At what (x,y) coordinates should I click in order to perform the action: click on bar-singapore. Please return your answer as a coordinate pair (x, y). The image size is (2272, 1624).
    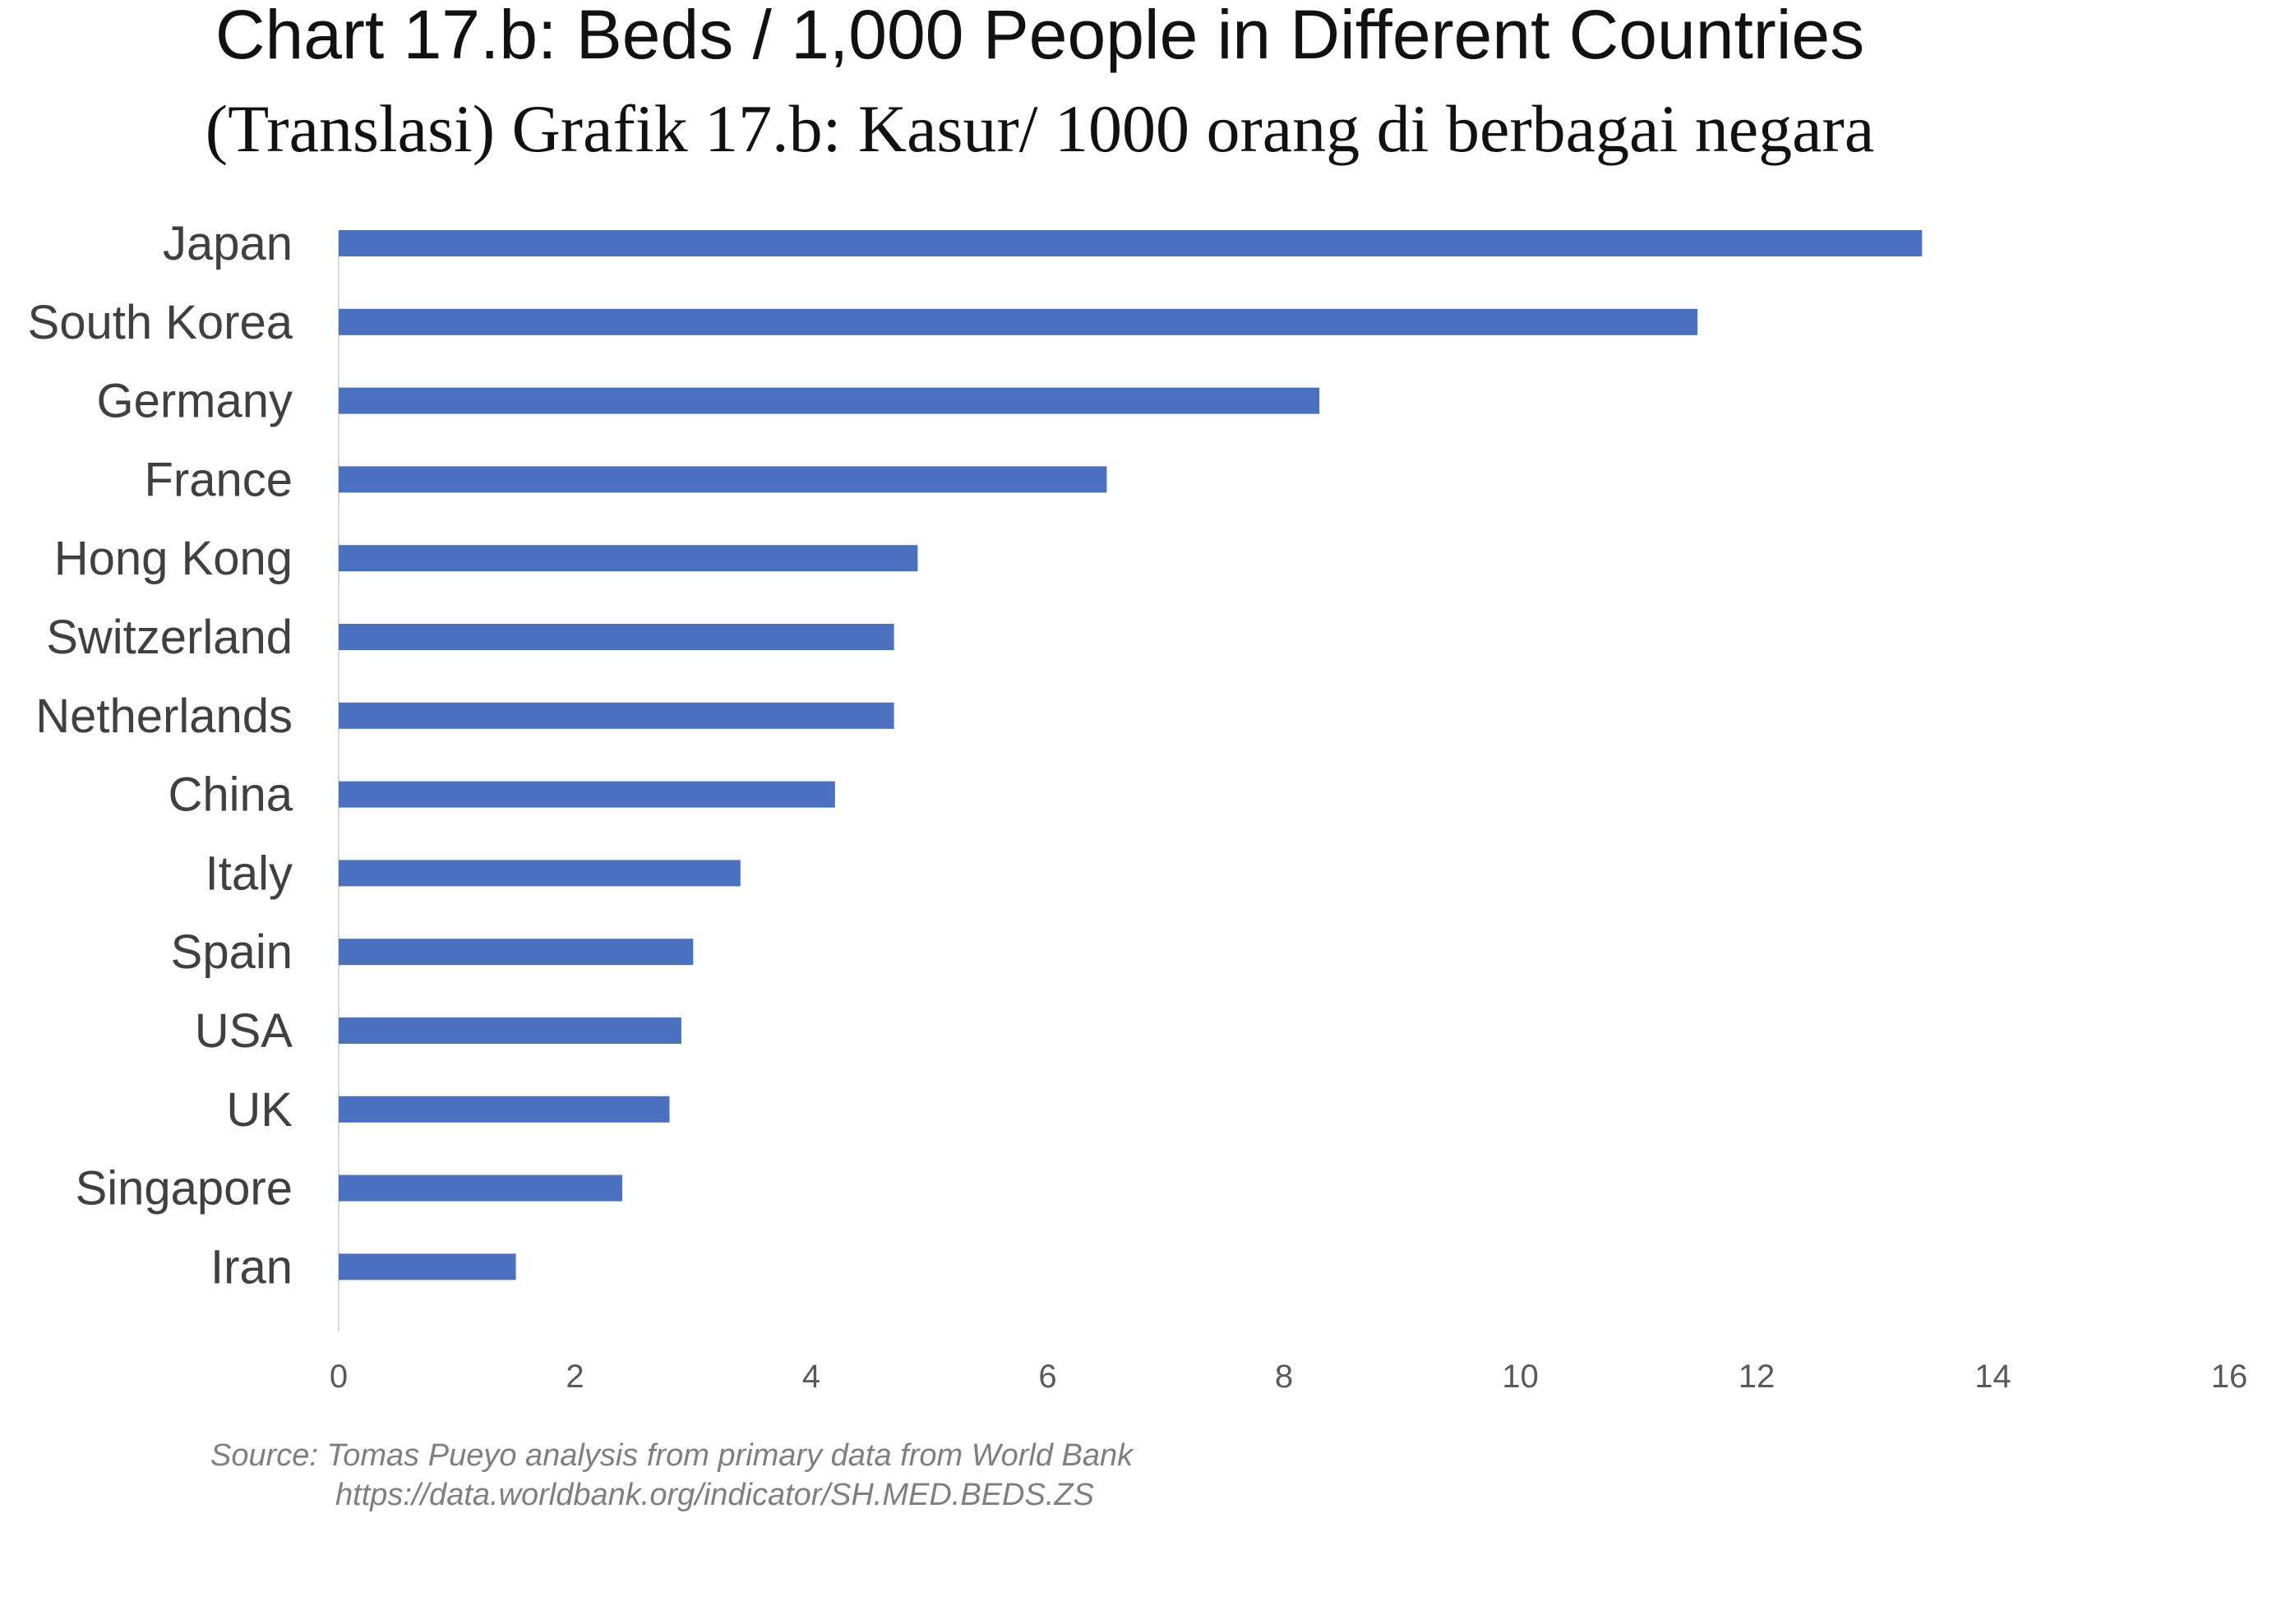
    Looking at the image, I should click on (481, 1188).